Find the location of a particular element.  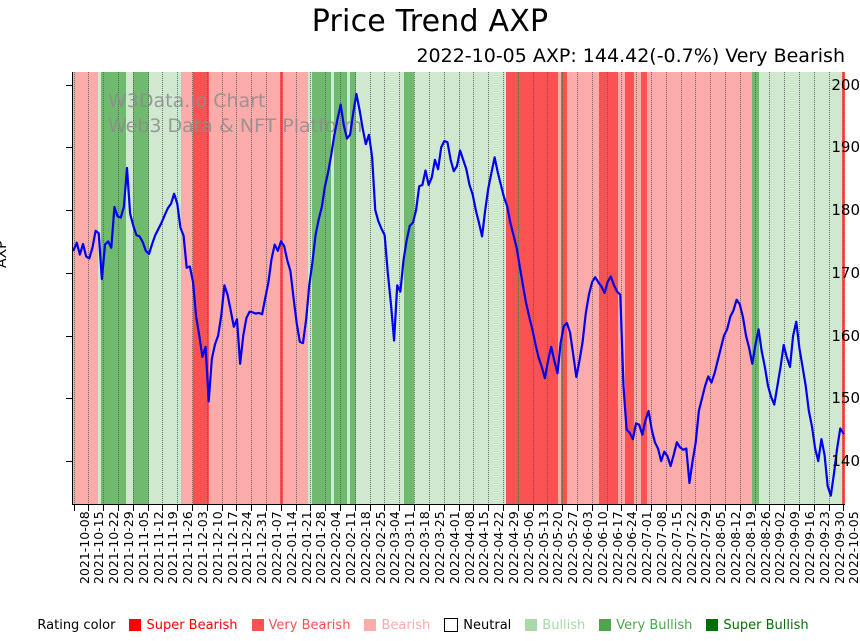

legend-item: Super Bullish is located at coordinates (757, 625).